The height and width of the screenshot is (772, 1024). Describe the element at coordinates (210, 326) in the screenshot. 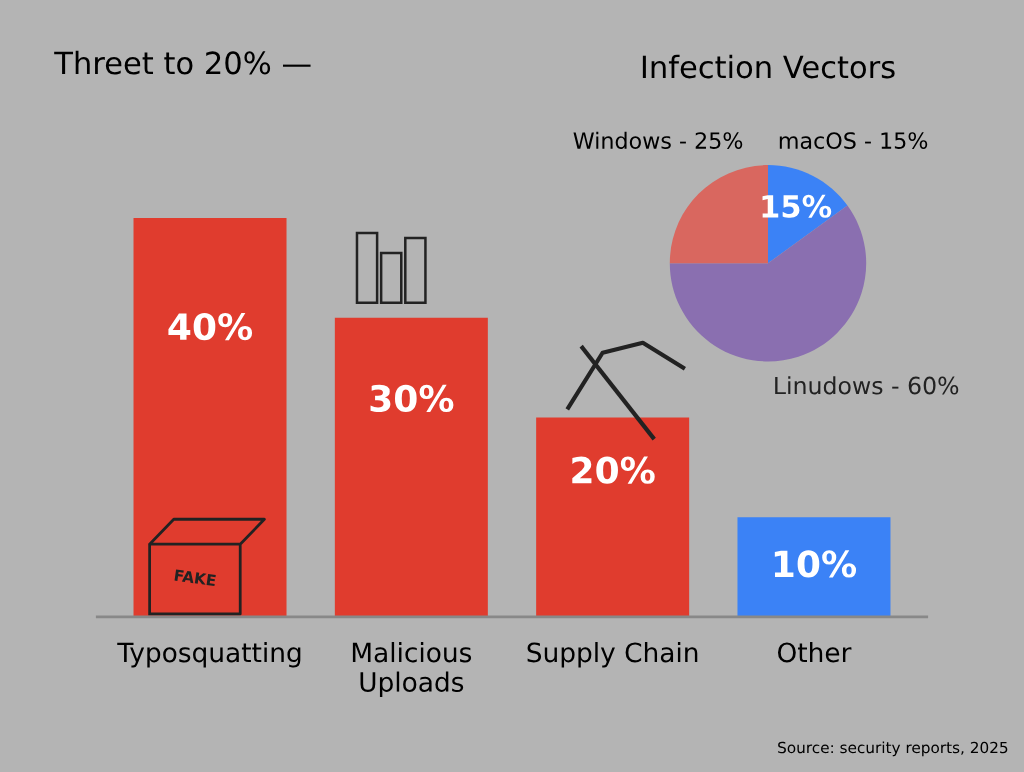

I see `data-label: 40%` at that location.